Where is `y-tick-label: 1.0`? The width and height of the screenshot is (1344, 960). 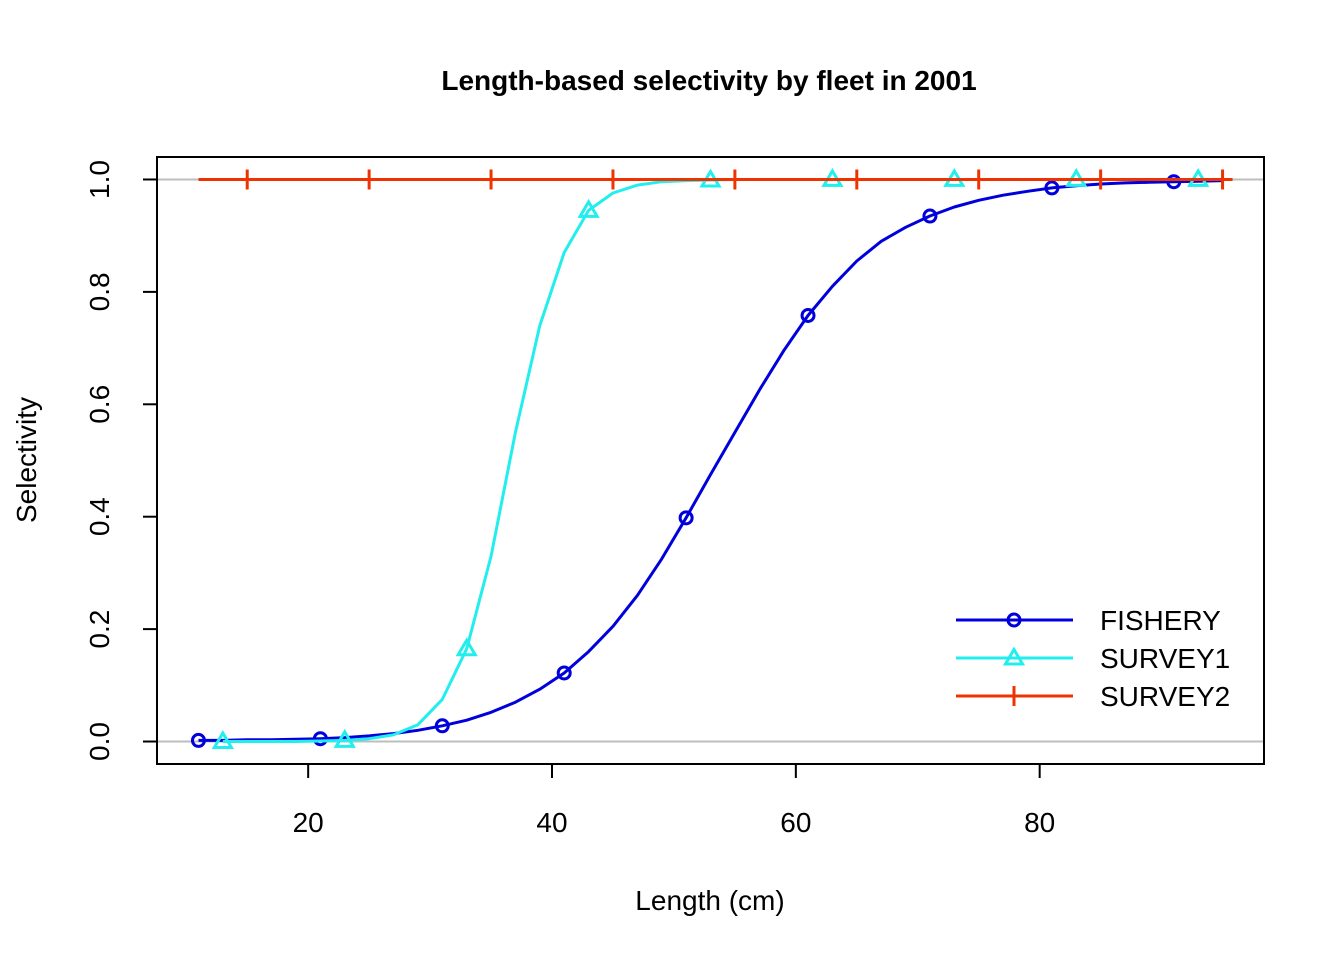 y-tick-label: 1.0 is located at coordinates (99, 179).